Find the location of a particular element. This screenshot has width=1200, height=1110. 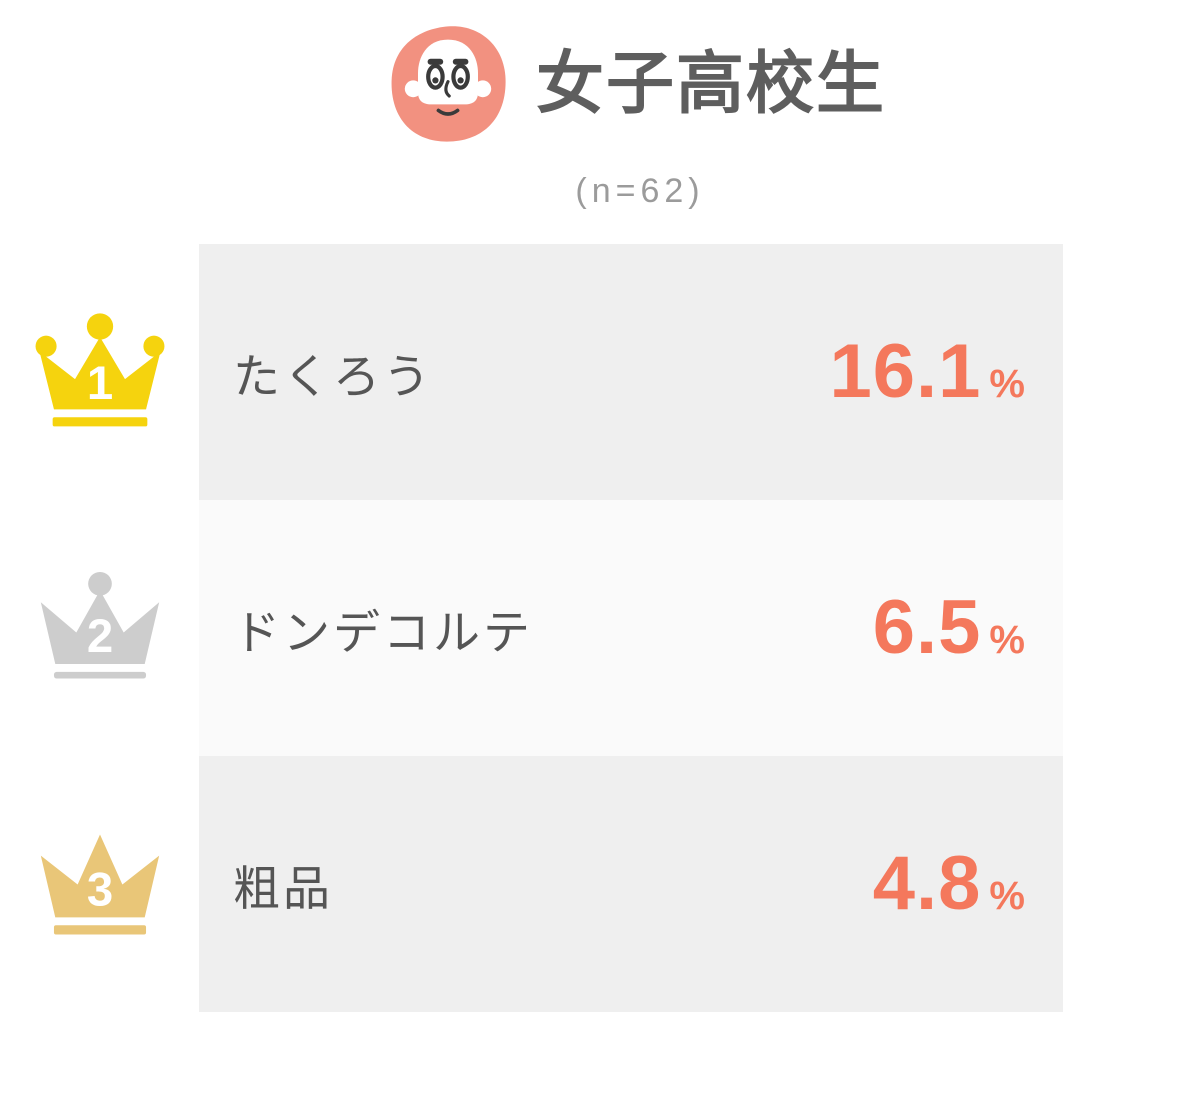

girl-face-icon is located at coordinates (448, 84).